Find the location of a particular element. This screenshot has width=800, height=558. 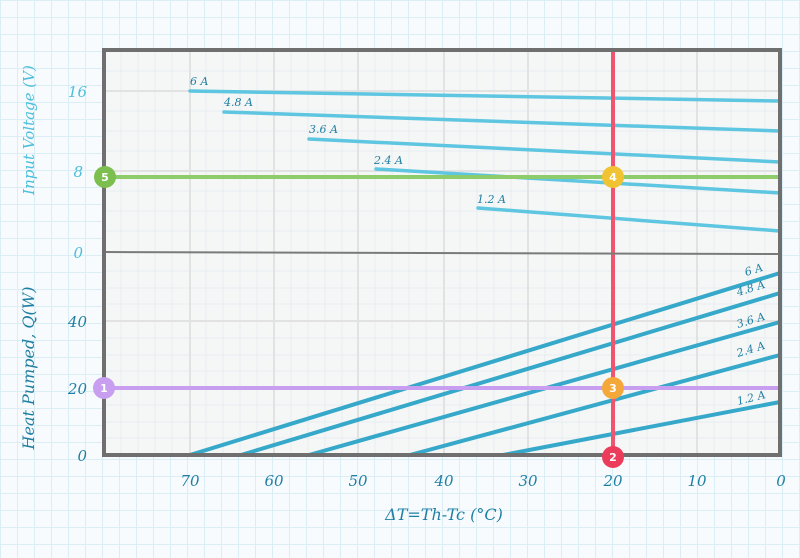

voltage-series-labels: 6 A 4.8 A 3.6 A 2.4 A 1.2 A is located at coordinates (348, 140).